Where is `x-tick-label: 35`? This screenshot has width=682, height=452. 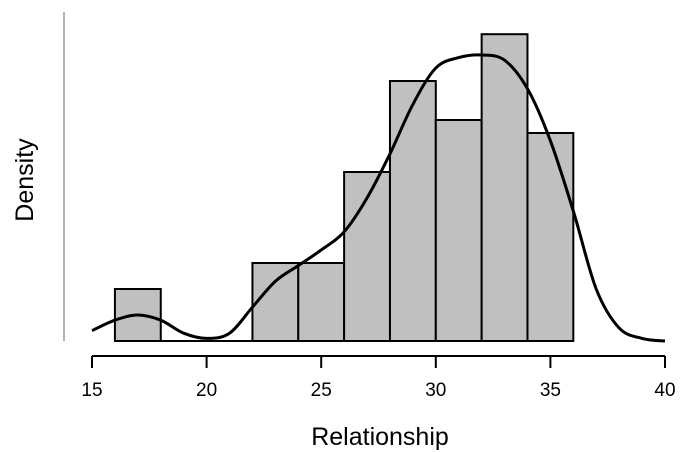
x-tick-label: 35 is located at coordinates (550, 390).